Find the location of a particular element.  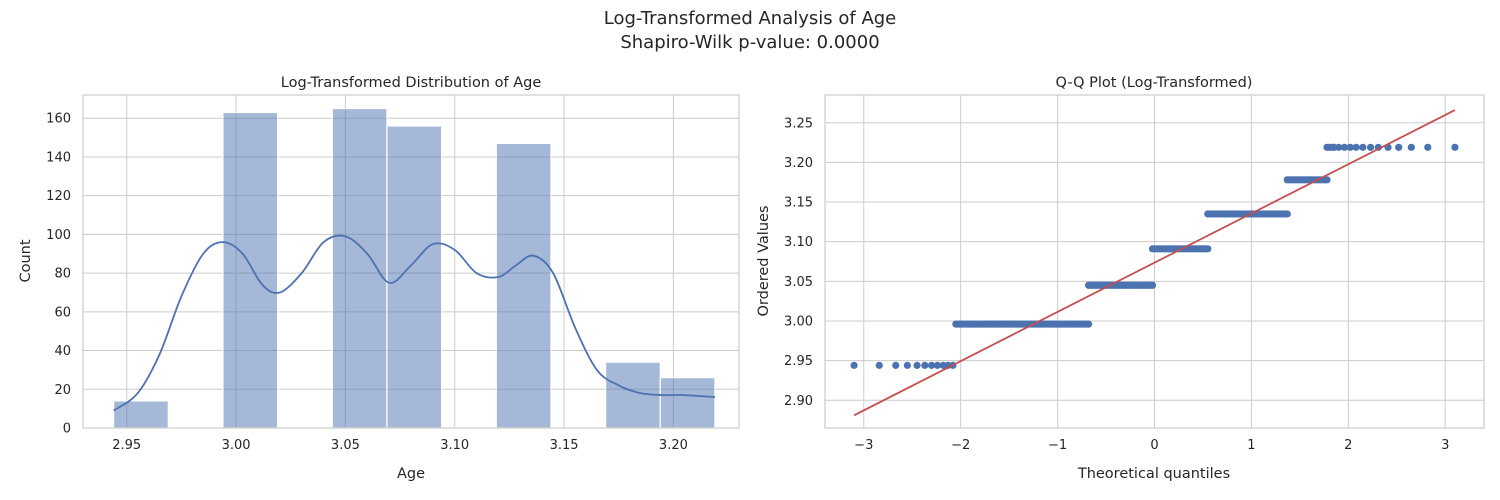

histogram-y-label: Count is located at coordinates (26, 260).